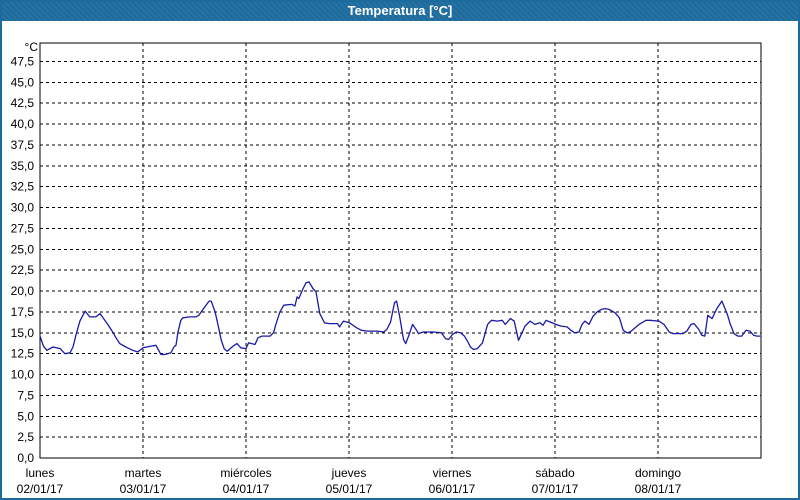 This screenshot has height=500, width=800. Describe the element at coordinates (658, 489) in the screenshot. I see `x-date-label: 08/01/17` at that location.